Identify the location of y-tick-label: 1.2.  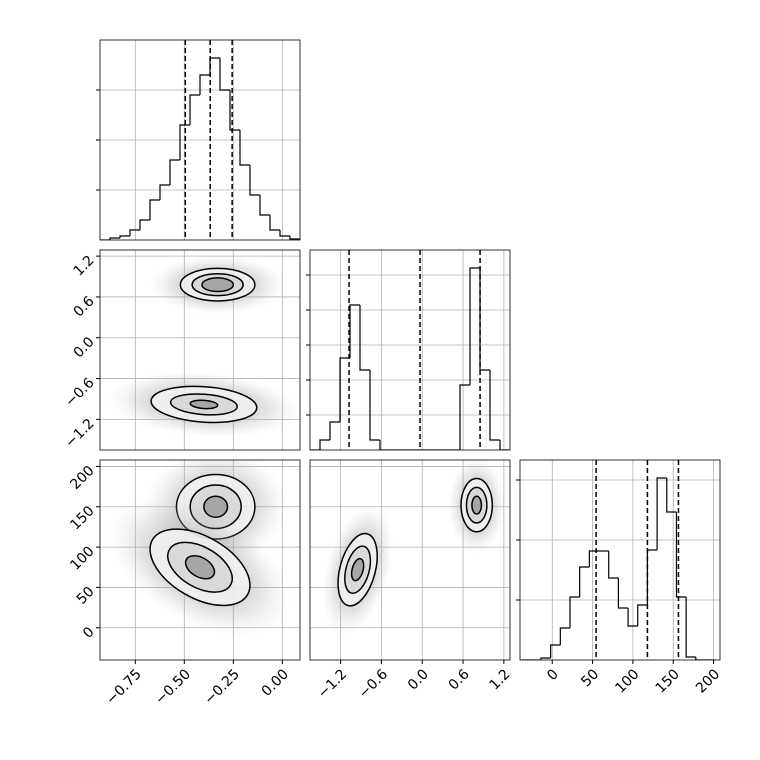
(84, 265).